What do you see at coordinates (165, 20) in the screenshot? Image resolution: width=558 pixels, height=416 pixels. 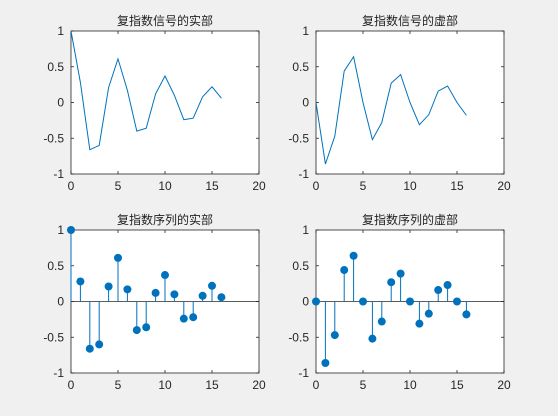 I see `subplot-title: 复指数信号的实部` at bounding box center [165, 20].